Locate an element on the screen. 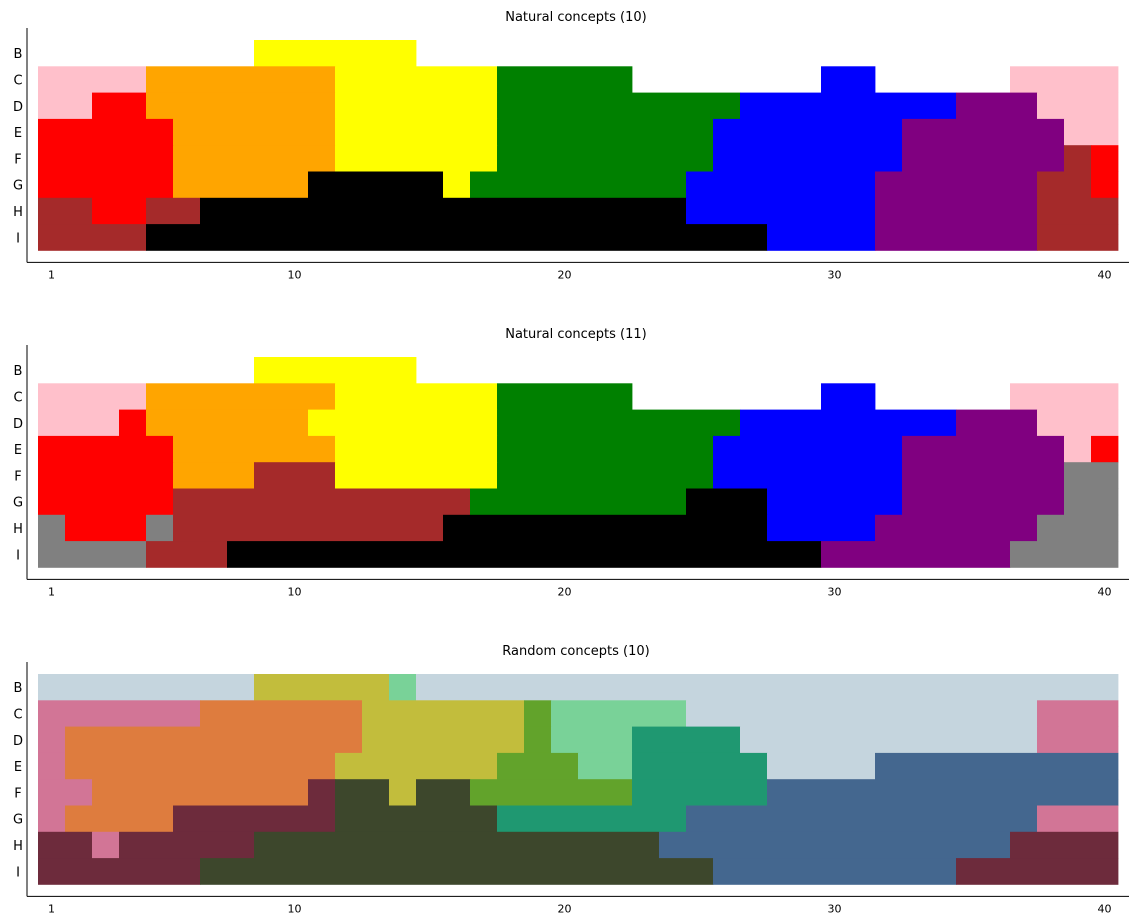 The width and height of the screenshot is (1129, 924). row-label: I is located at coordinates (18, 555).